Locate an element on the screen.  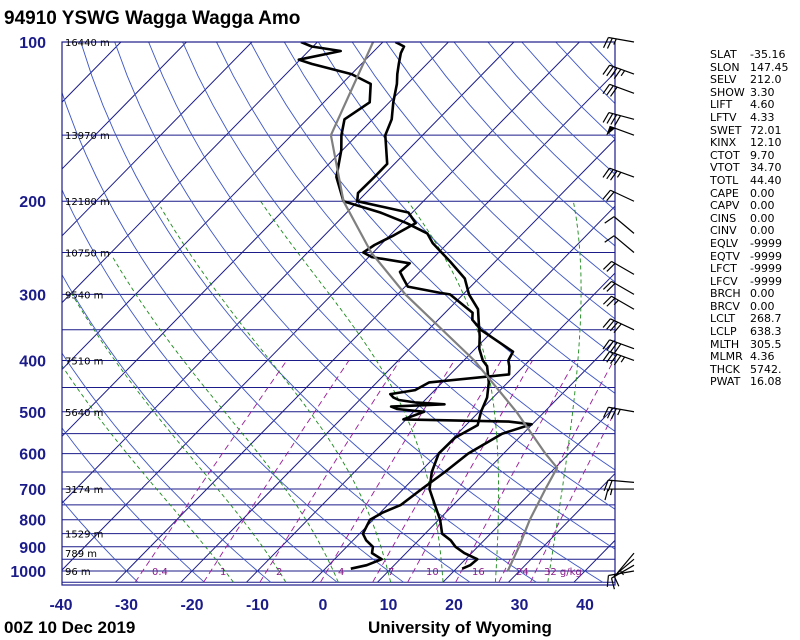
index-row: SELV 212.0 is located at coordinates (749, 80).